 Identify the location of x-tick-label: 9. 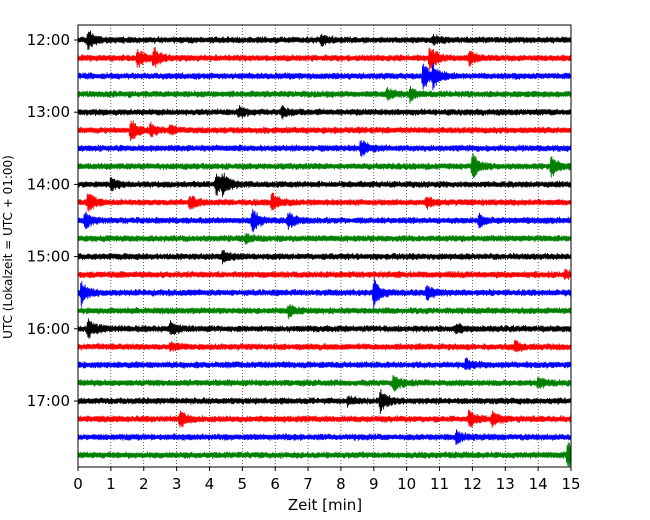
(374, 484).